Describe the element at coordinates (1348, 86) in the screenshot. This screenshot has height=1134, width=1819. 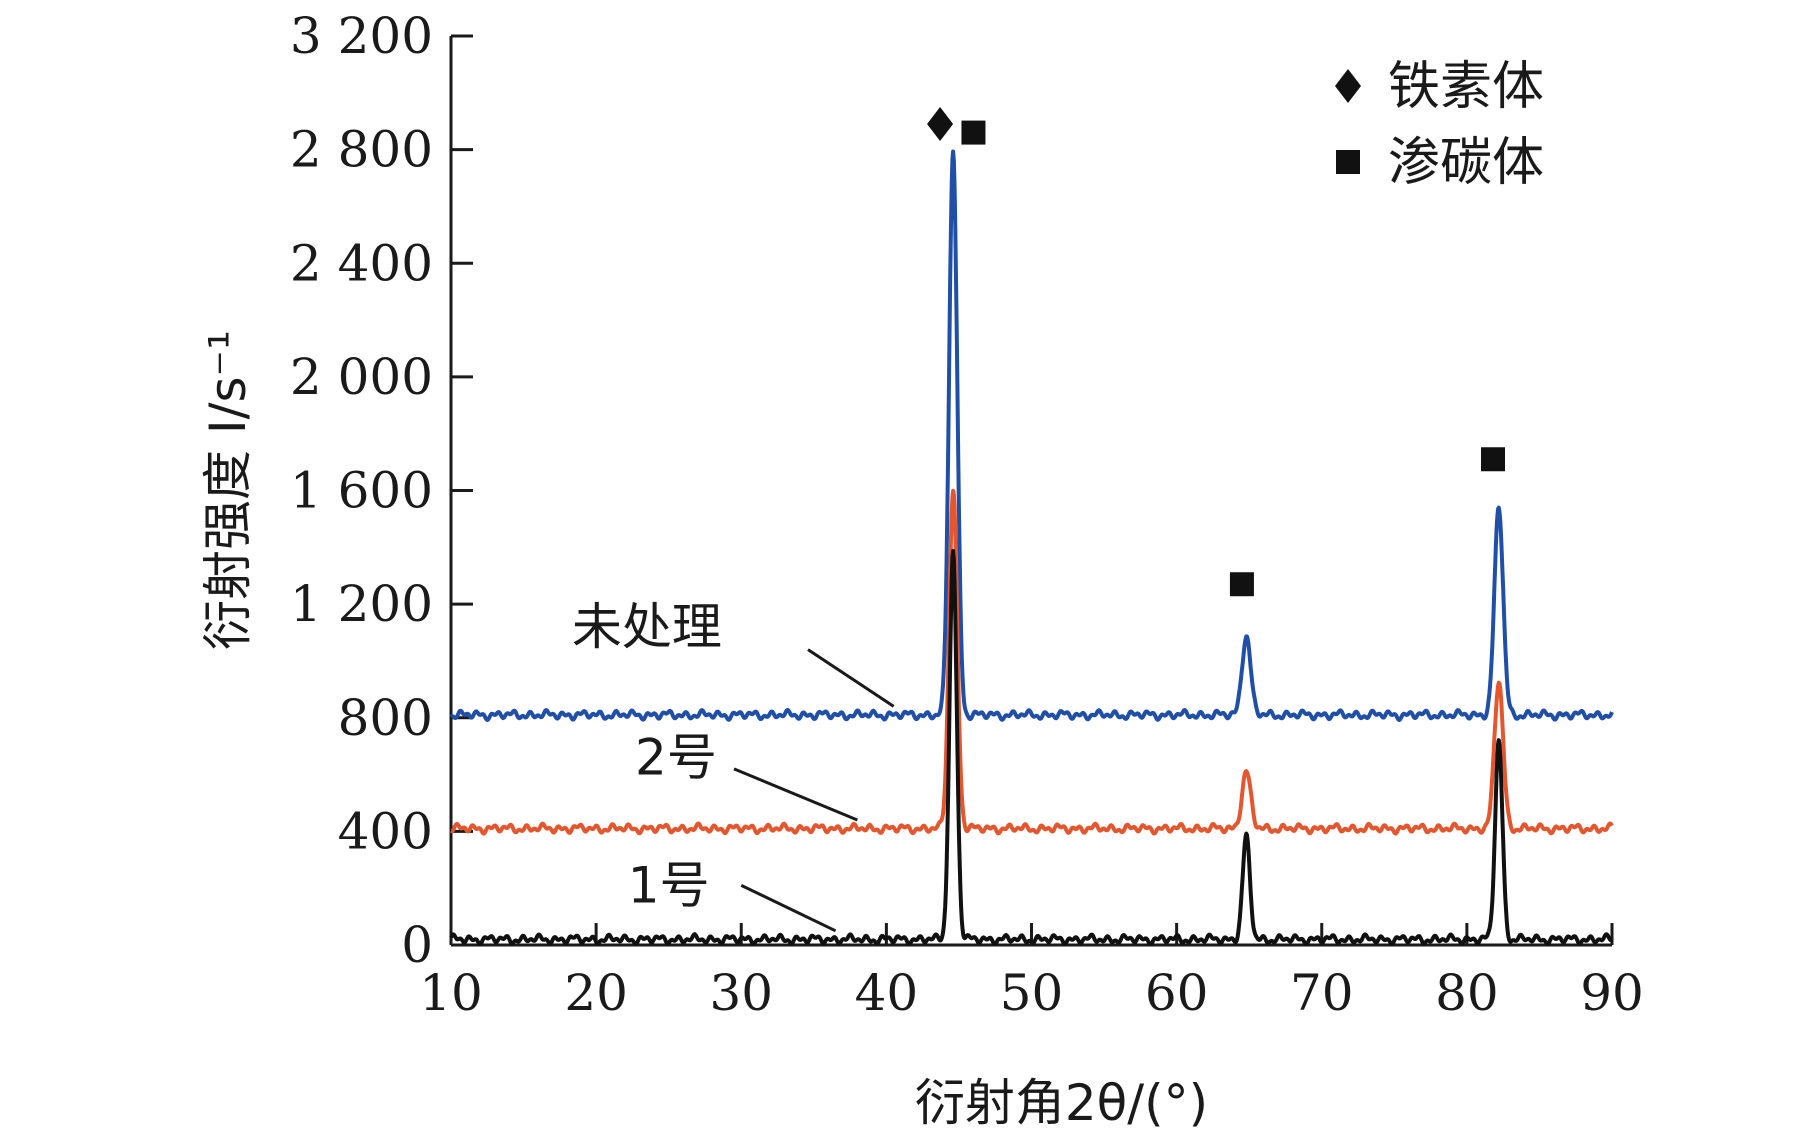
I see `ferrite-legend-icon` at that location.